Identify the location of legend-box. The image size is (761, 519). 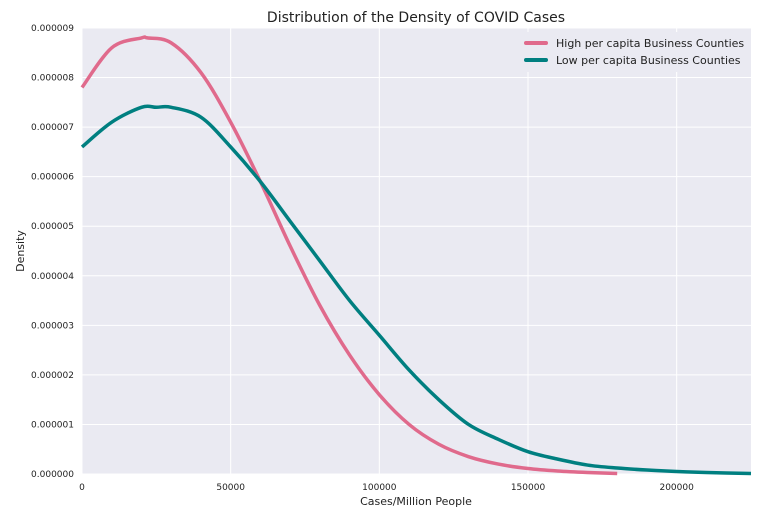
(631, 52).